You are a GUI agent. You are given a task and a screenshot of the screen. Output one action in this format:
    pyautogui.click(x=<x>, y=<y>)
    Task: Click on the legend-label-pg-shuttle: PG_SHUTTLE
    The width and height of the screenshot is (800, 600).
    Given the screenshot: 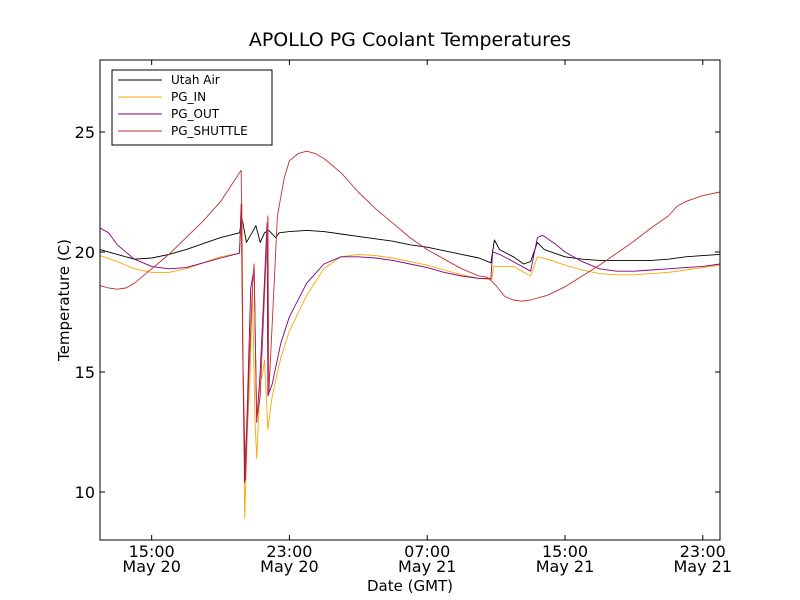 What is the action you would take?
    pyautogui.click(x=209, y=131)
    